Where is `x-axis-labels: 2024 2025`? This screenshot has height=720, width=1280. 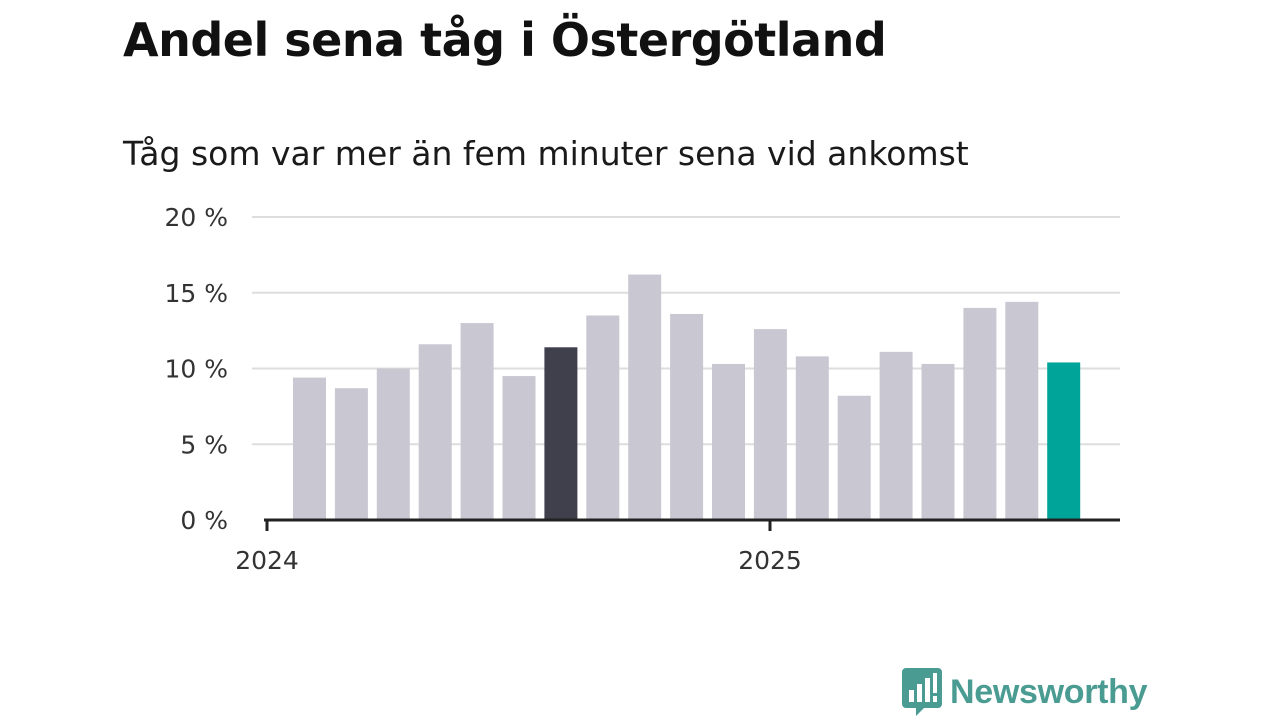
x-axis-labels: 2024 2025 is located at coordinates (518, 560).